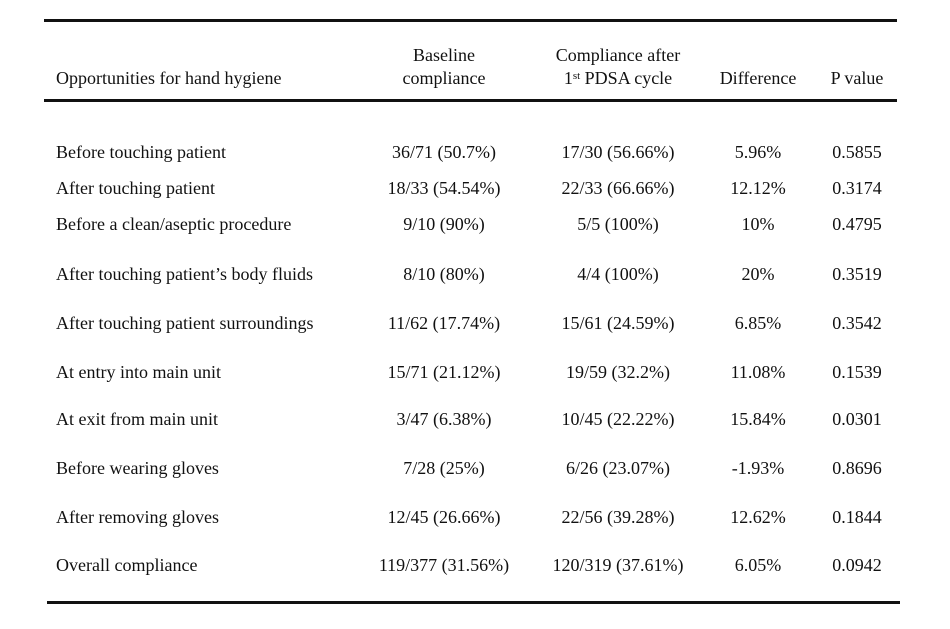 Image resolution: width=950 pixels, height=629 pixels. Describe the element at coordinates (137, 517) in the screenshot. I see `cell-opportunity: After removing gloves` at that location.